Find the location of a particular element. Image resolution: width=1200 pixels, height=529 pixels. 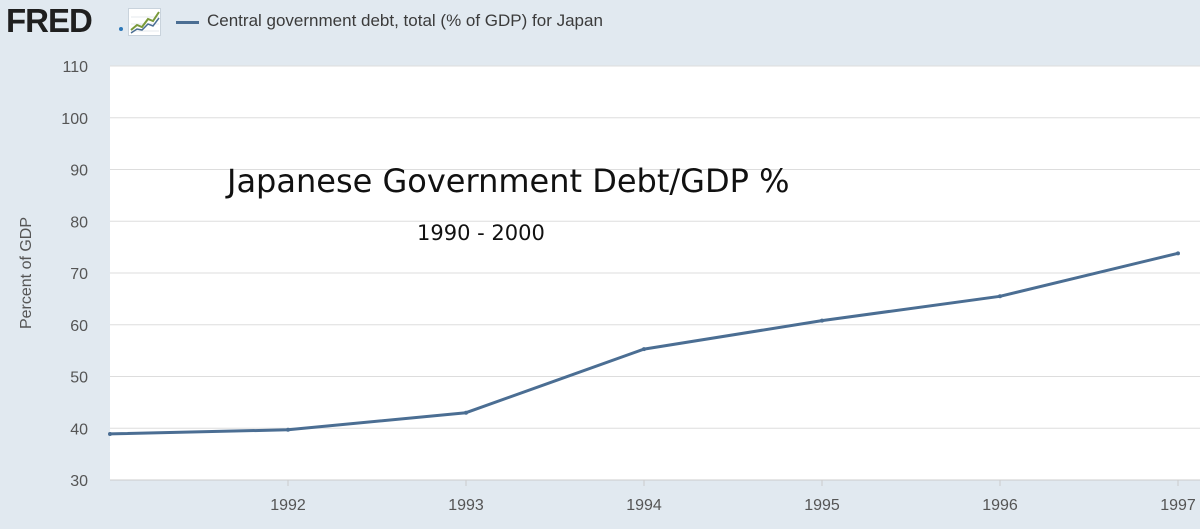

y-tick-label: 40 is located at coordinates (79, 429).